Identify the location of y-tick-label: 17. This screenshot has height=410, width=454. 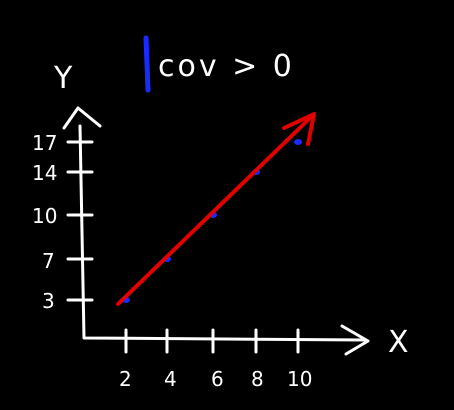
(44, 143).